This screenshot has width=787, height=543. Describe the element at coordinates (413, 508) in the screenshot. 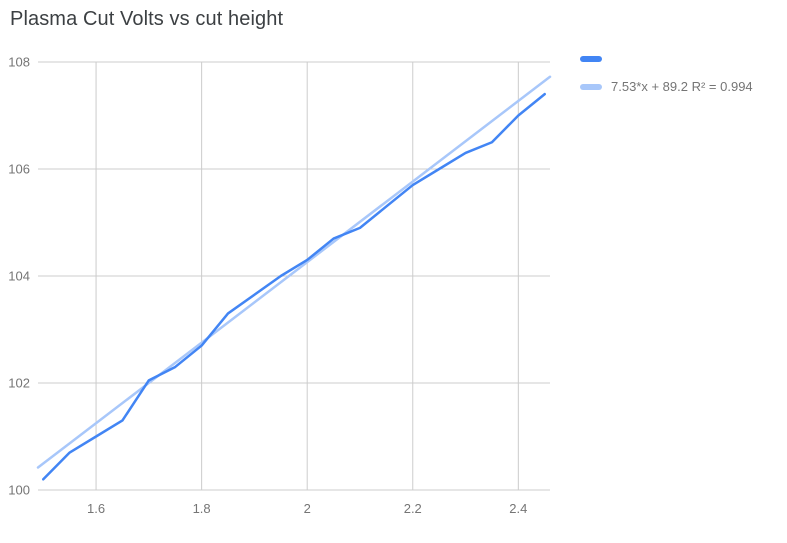

I see `x-tick-label: 2.2` at that location.